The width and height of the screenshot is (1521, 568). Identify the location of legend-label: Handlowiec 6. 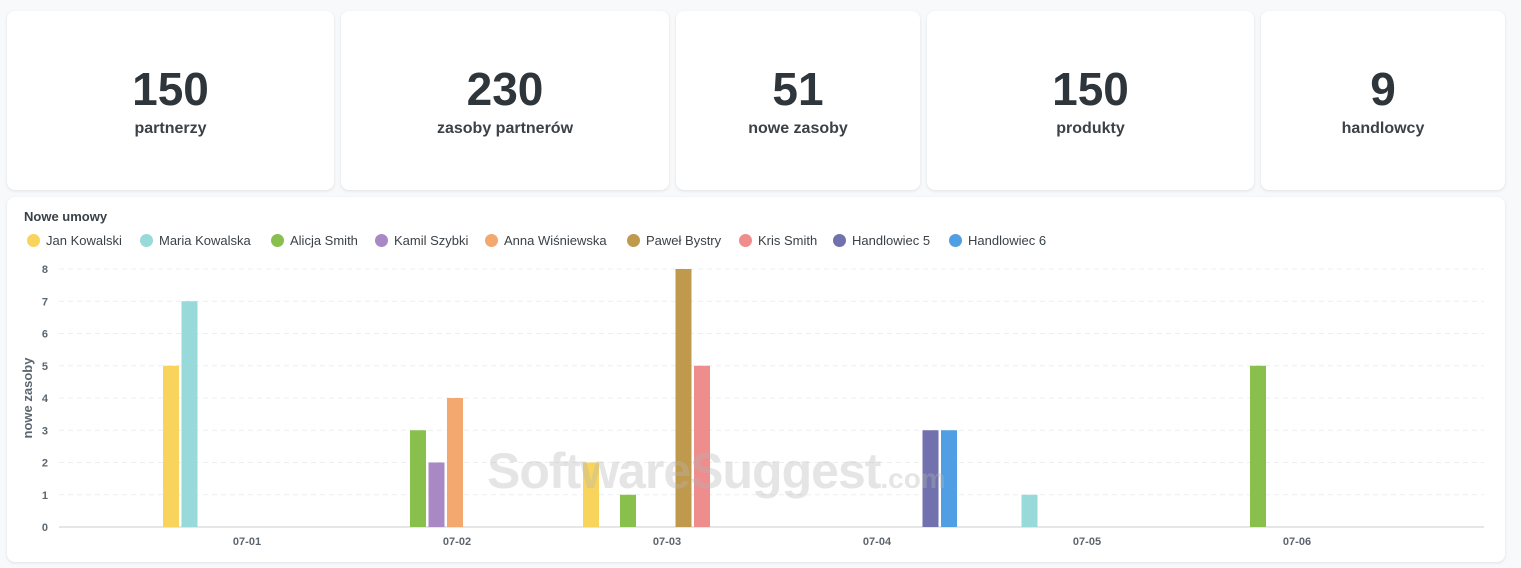
(1007, 240).